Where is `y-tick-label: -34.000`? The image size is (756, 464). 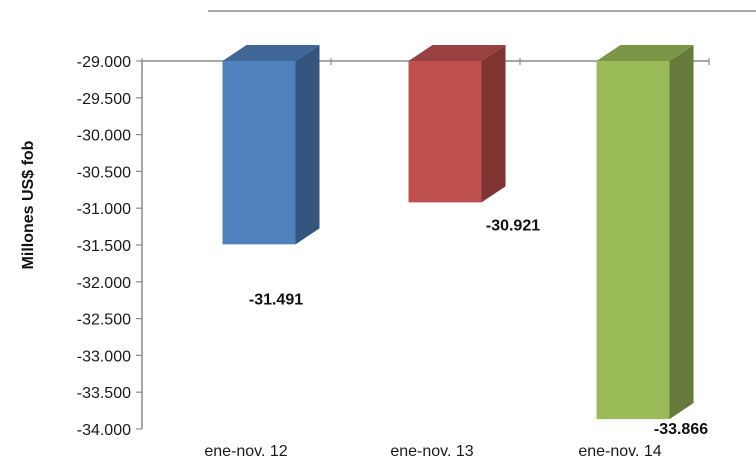 y-tick-label: -34.000 is located at coordinates (104, 430).